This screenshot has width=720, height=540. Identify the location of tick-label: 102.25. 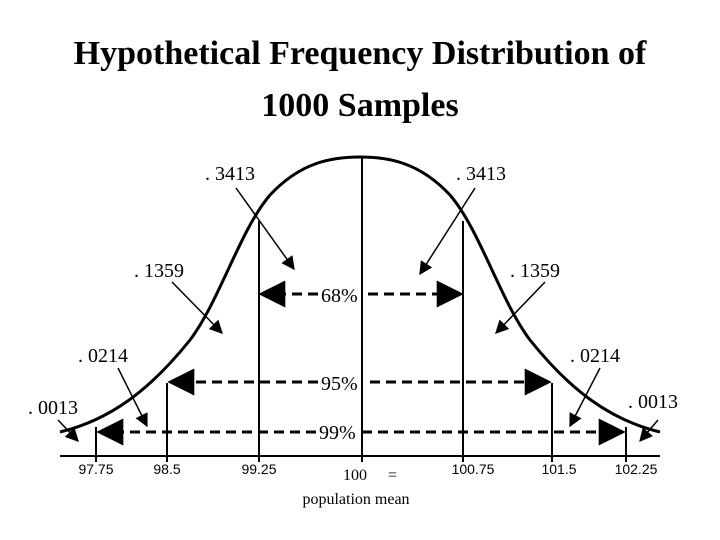
(636, 469).